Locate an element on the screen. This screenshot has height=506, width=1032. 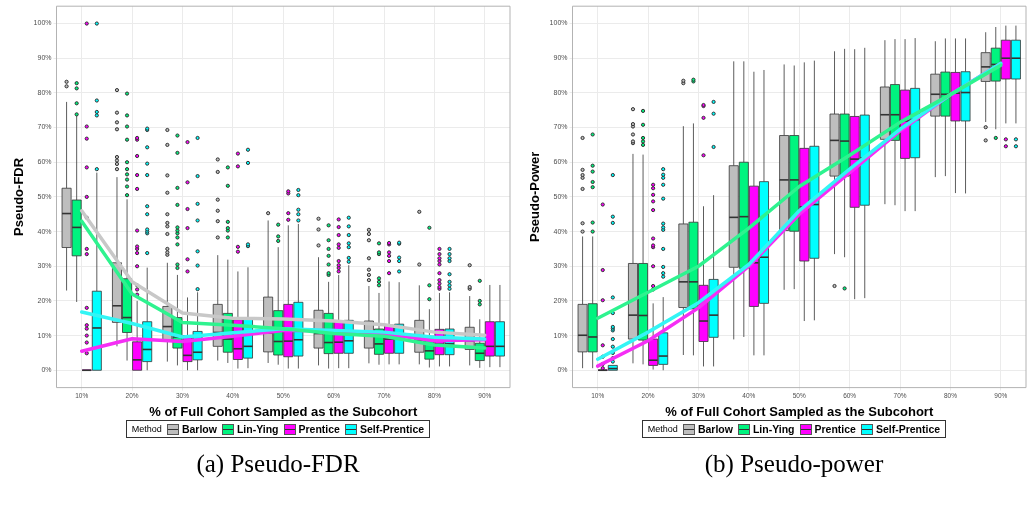
y-axis-title: Pseudo-FDR is located at coordinates (19, 196).